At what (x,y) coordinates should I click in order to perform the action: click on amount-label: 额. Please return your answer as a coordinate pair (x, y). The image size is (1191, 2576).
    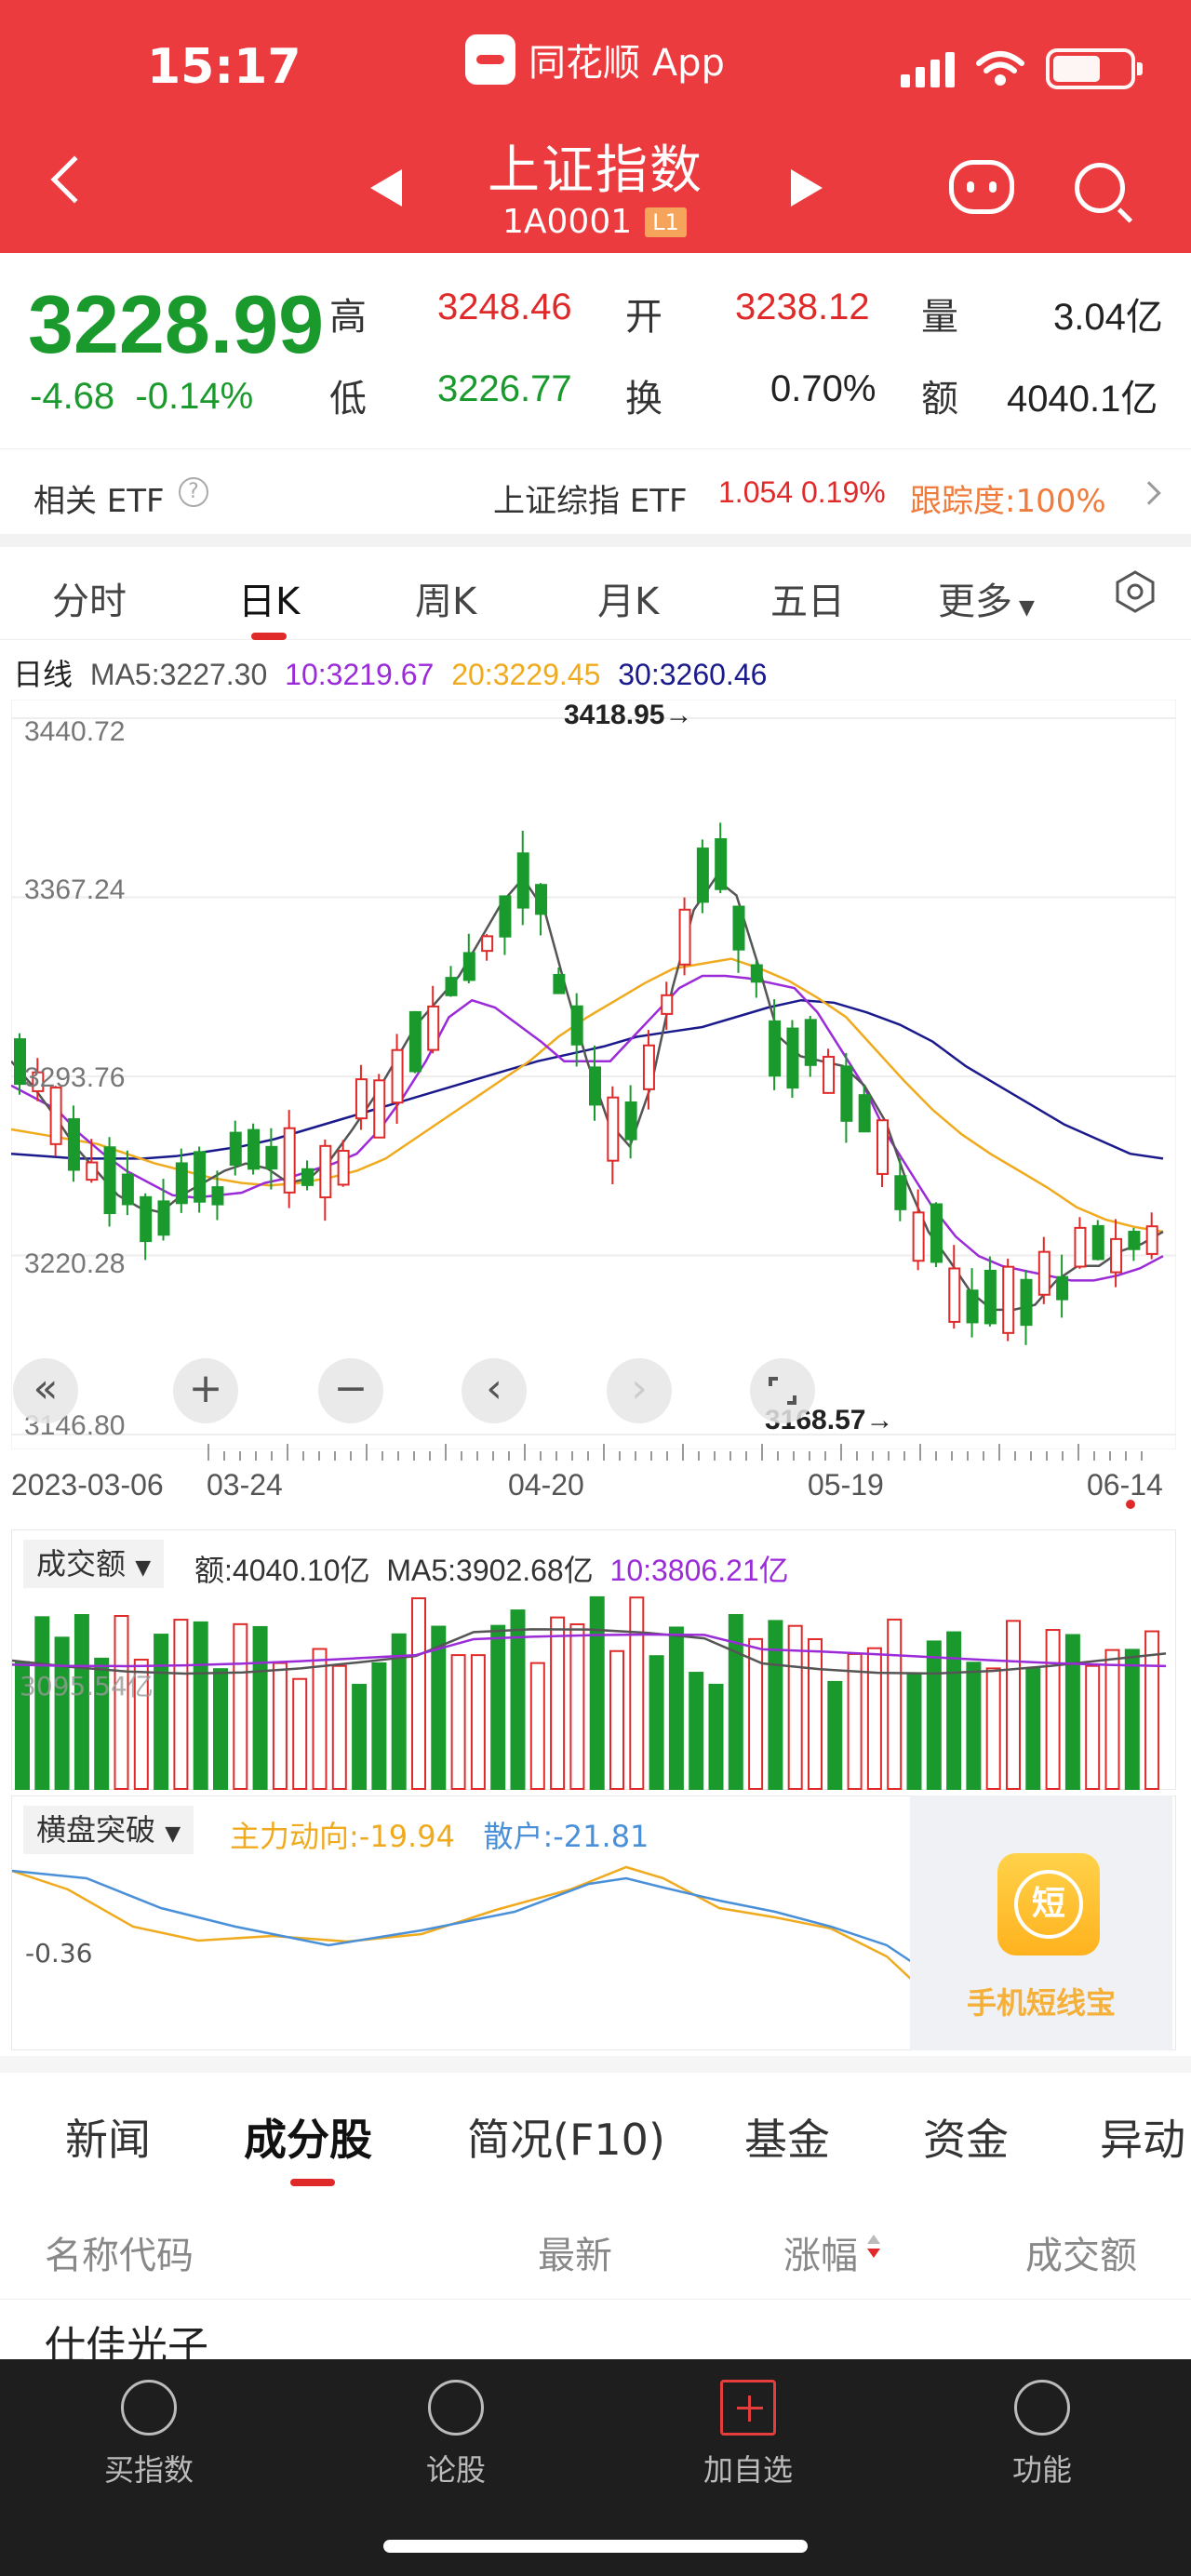
    Looking at the image, I should click on (939, 399).